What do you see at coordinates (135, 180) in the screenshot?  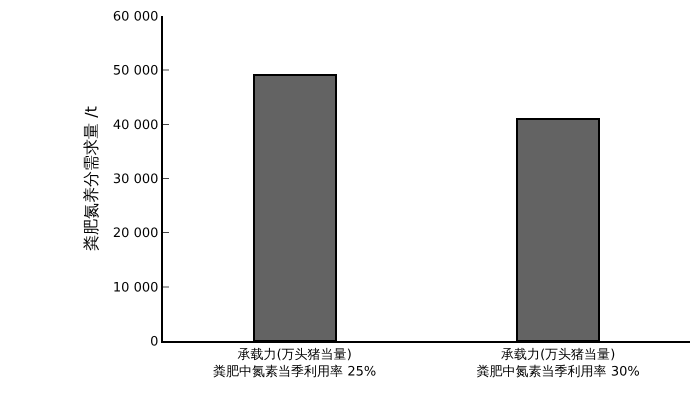 I see `y-tick-label: 30 000` at bounding box center [135, 180].